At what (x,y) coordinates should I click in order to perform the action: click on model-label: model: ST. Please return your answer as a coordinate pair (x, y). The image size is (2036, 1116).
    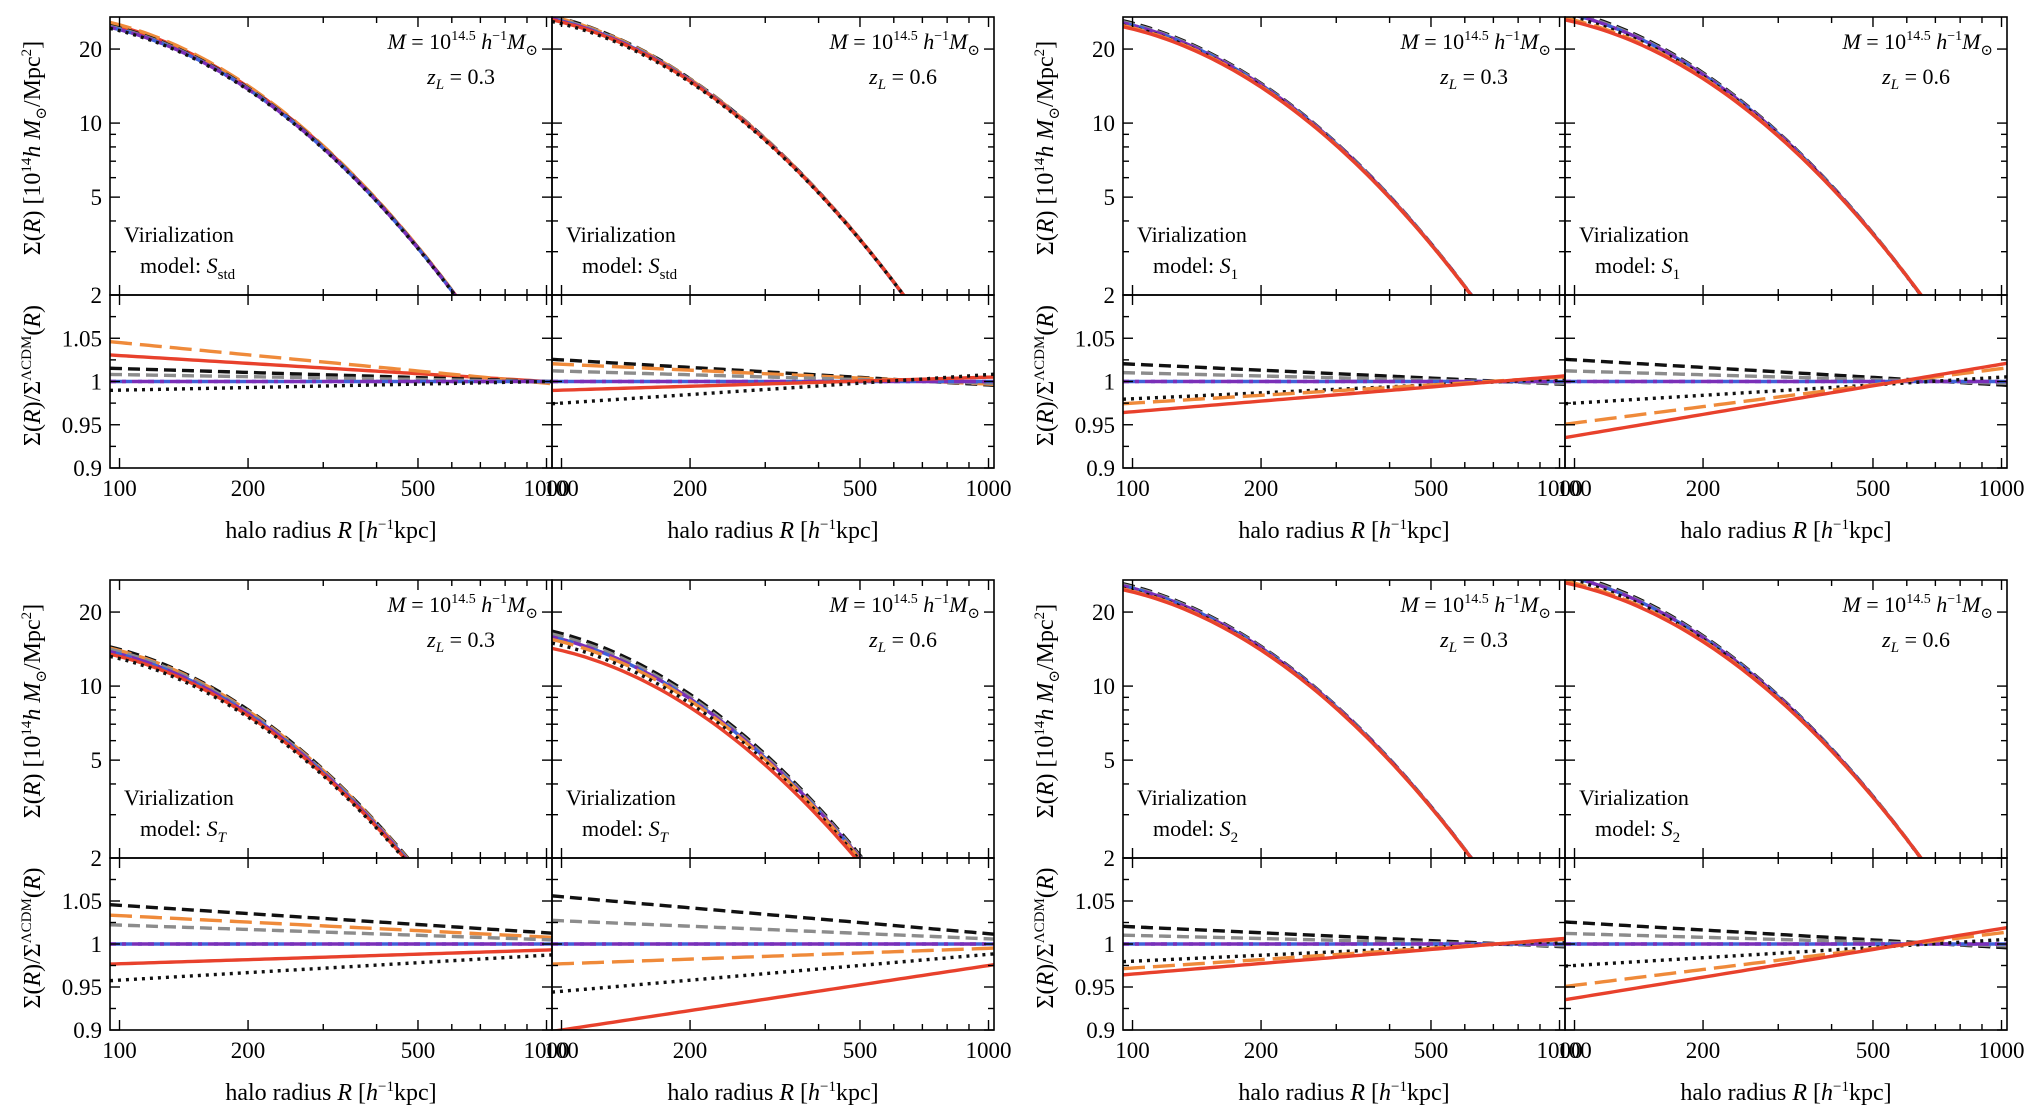
    Looking at the image, I should click on (626, 831).